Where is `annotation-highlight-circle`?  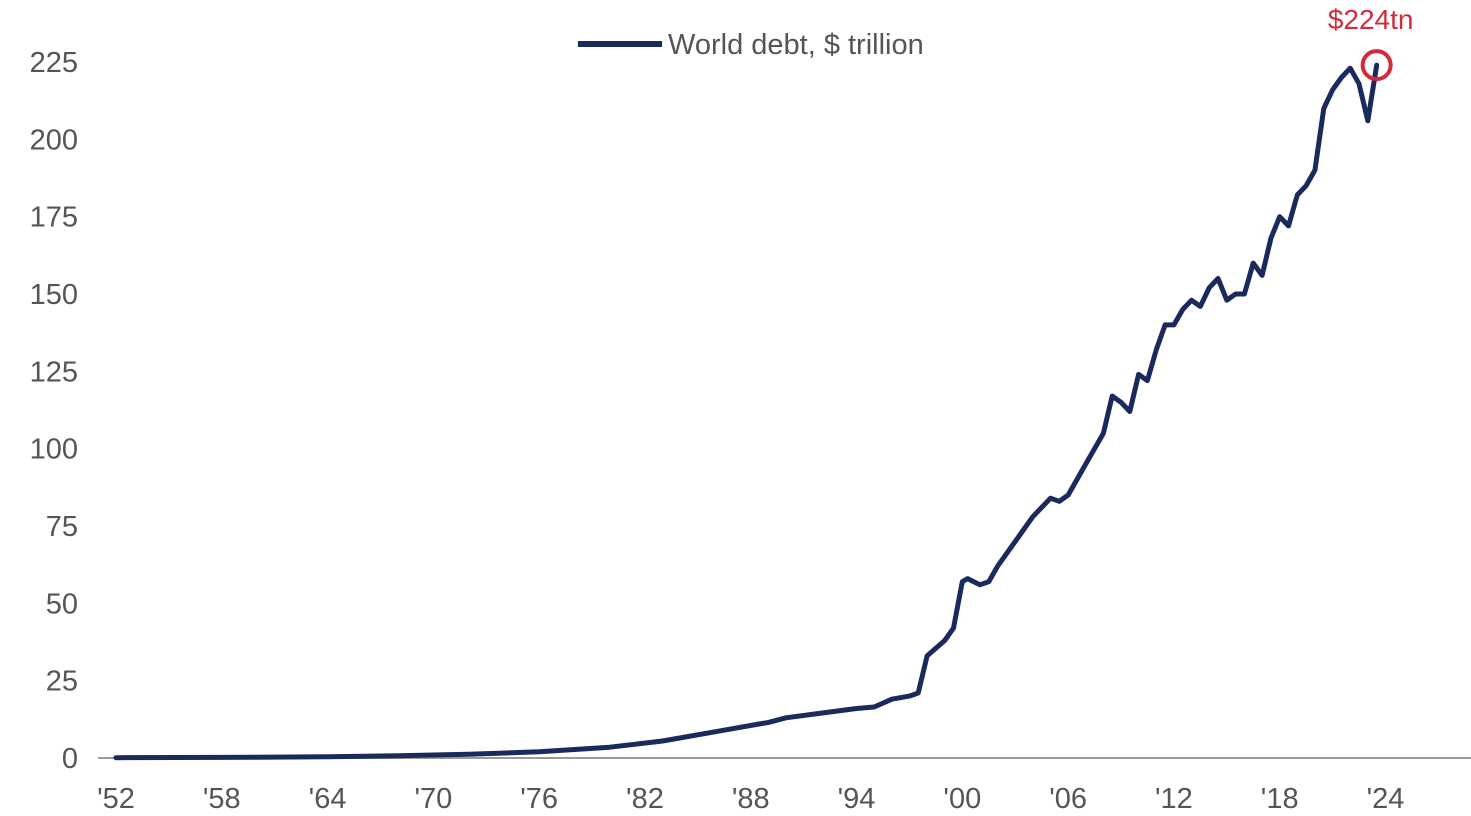 annotation-highlight-circle is located at coordinates (1376, 65).